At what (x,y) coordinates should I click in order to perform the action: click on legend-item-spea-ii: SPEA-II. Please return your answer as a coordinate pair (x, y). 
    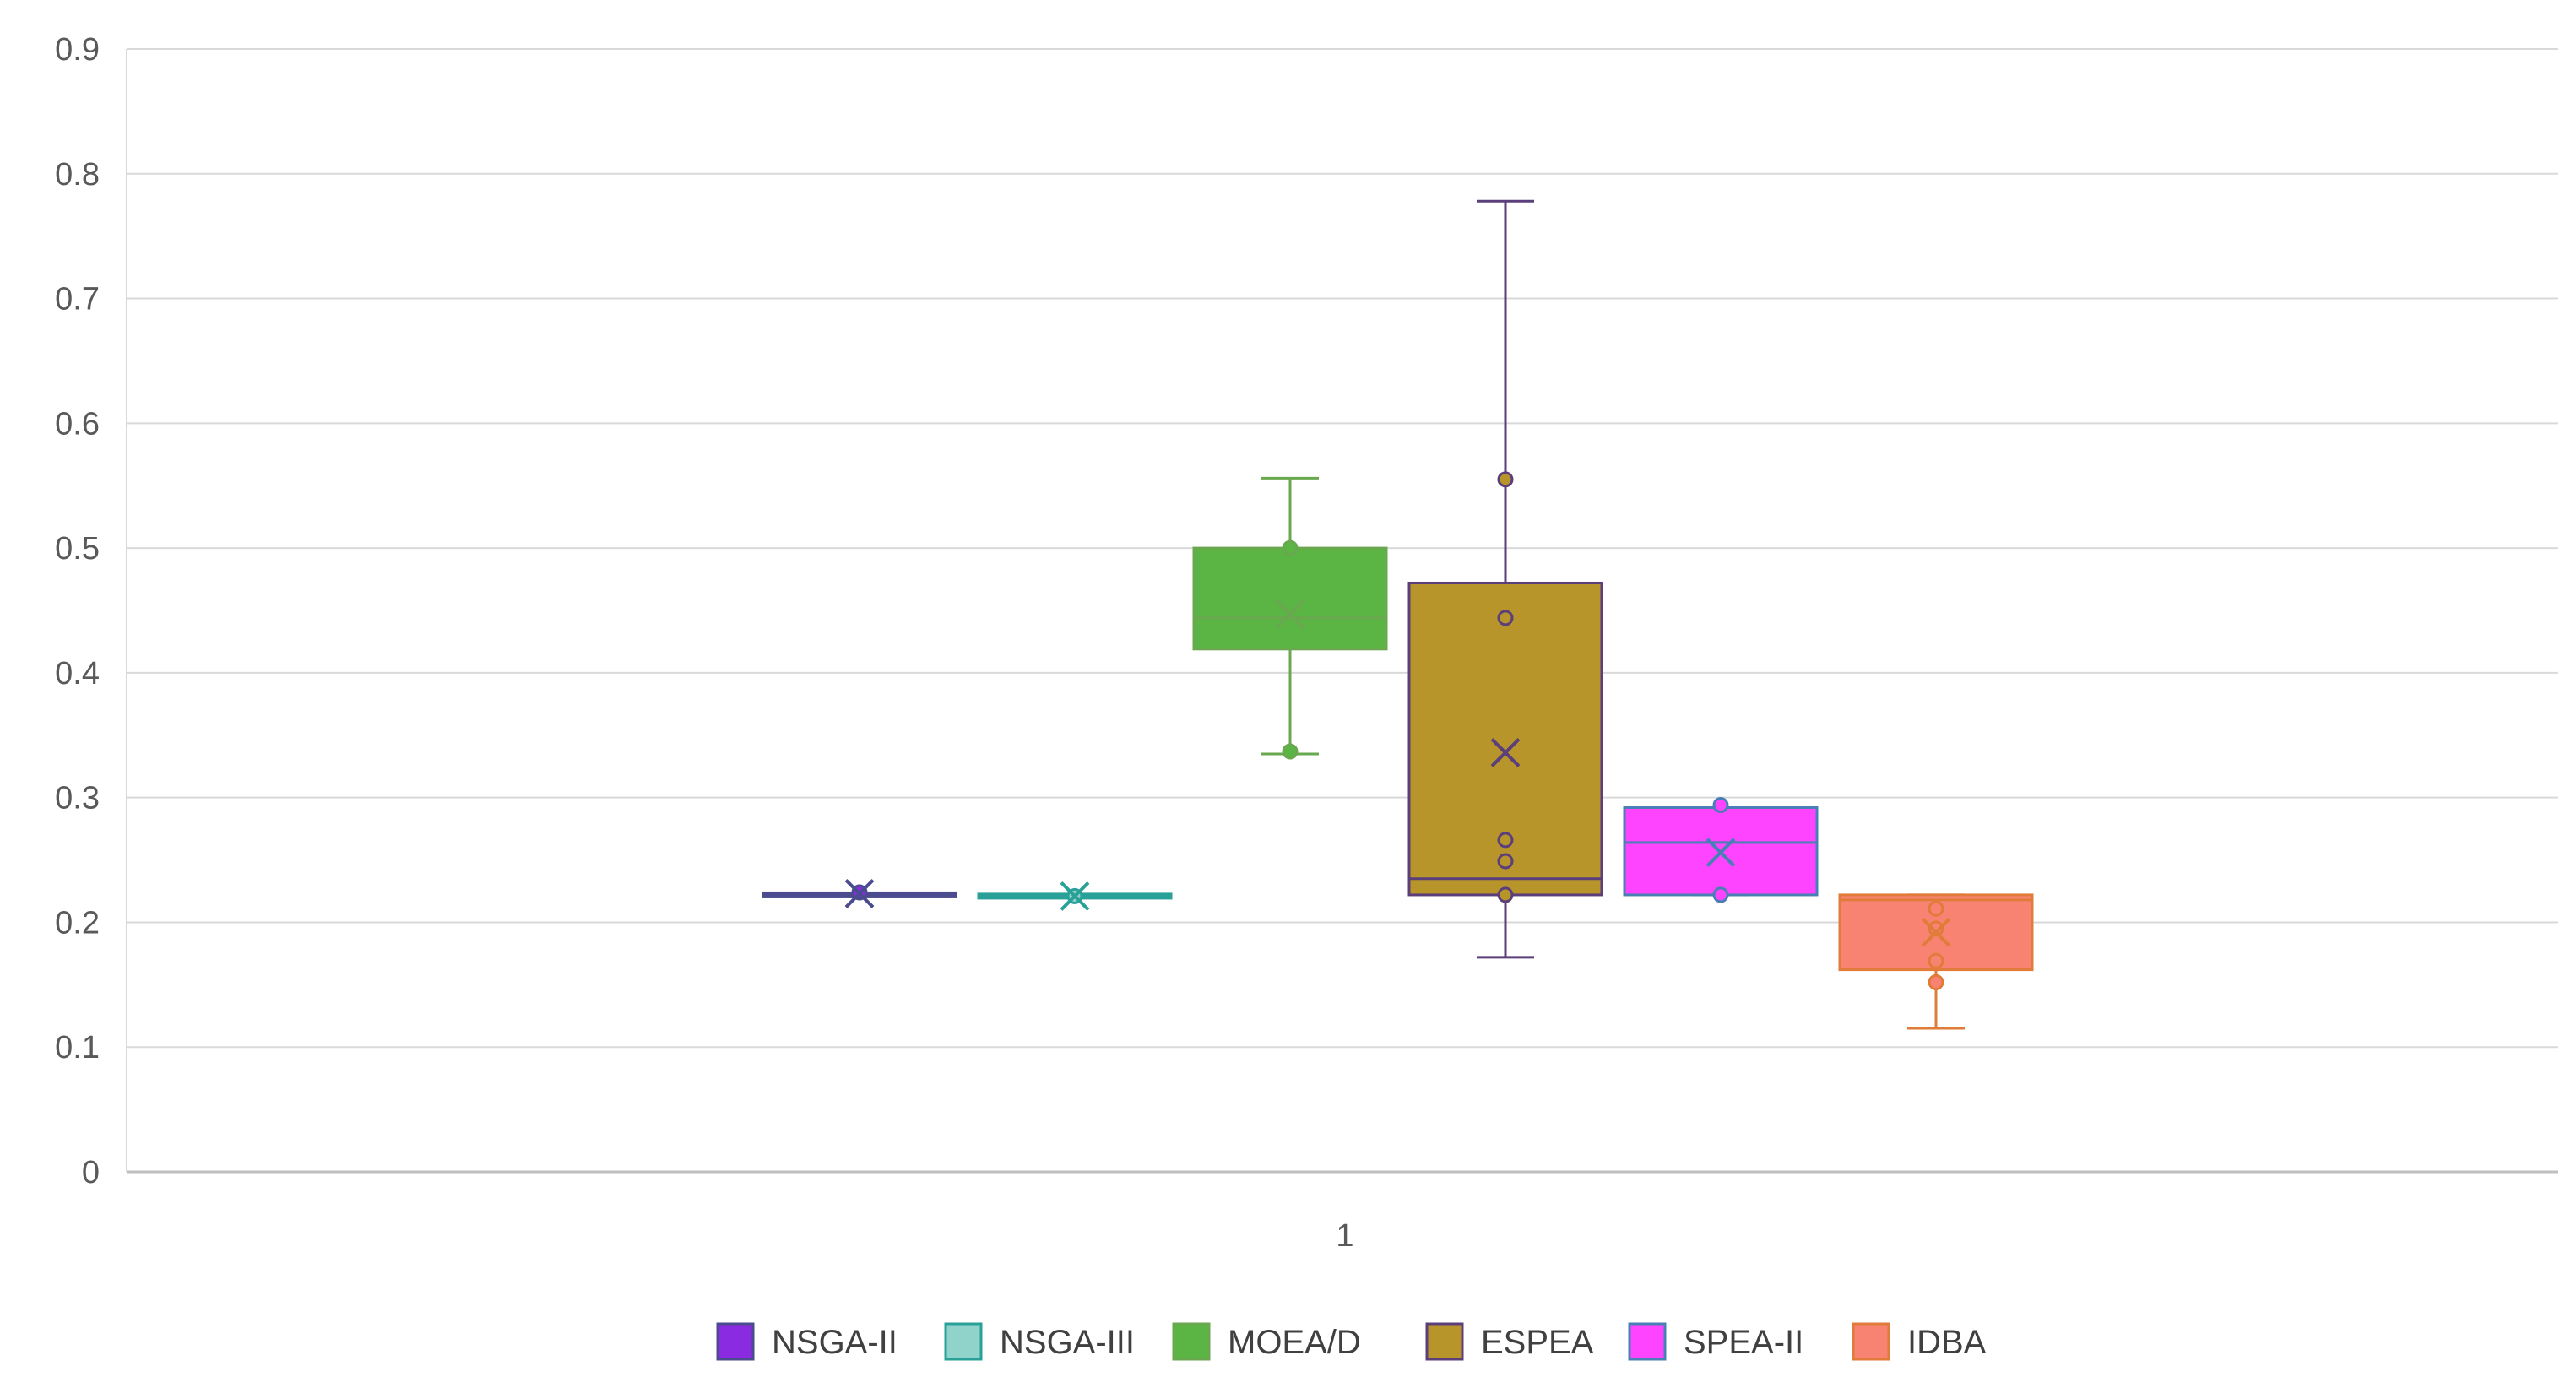
    Looking at the image, I should click on (1716, 1341).